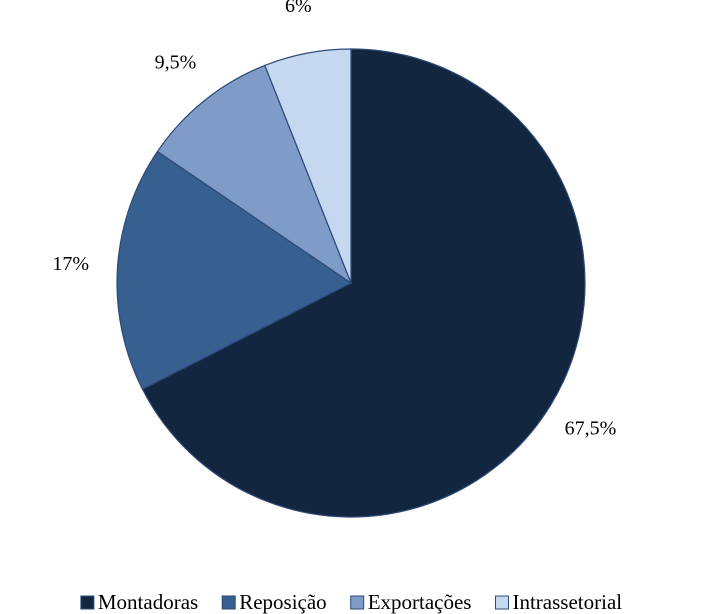  Describe the element at coordinates (176, 62) in the screenshot. I see `data-label: 9,5%` at that location.